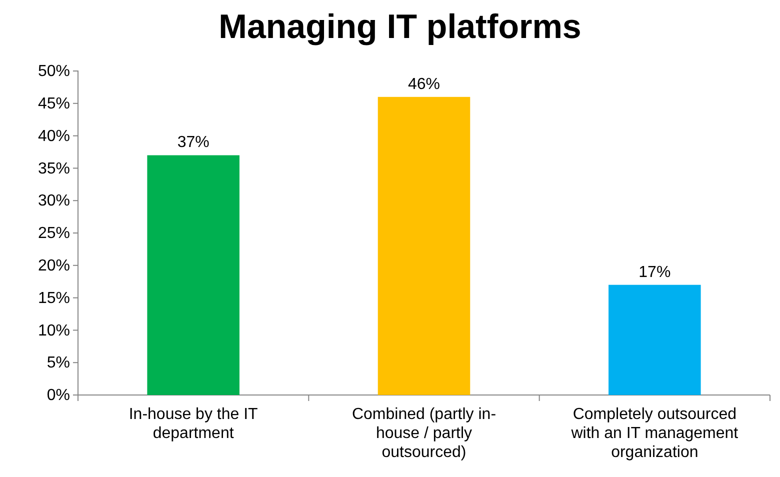  What do you see at coordinates (54, 298) in the screenshot?
I see `y-tick-label: 15%` at bounding box center [54, 298].